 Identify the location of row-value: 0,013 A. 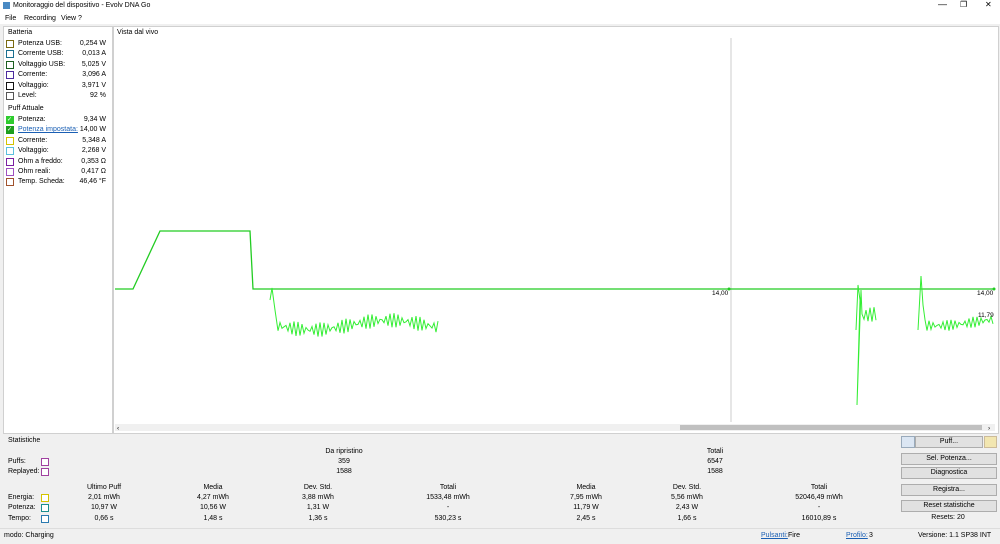
(94, 54).